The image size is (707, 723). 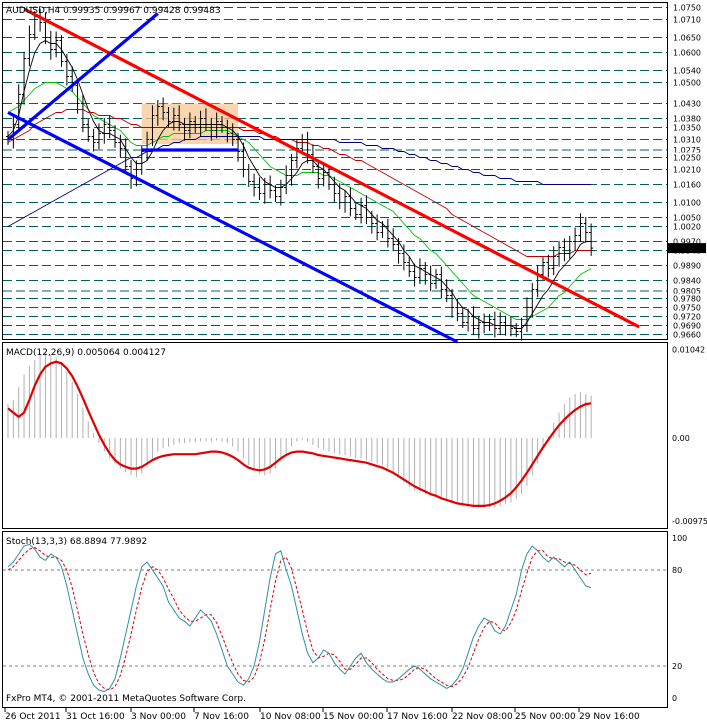 What do you see at coordinates (86, 353) in the screenshot?
I see `macd-title: MACD(12,26,9) 0.005064 0.004127` at bounding box center [86, 353].